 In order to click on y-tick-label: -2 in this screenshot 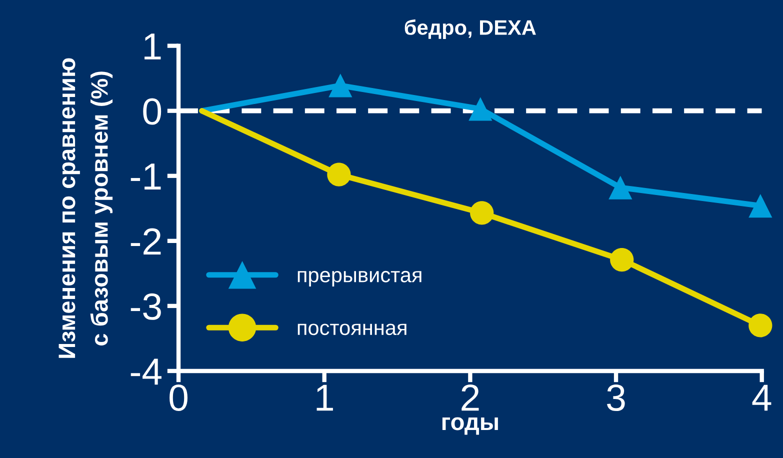, I will do `click(145, 241)`.